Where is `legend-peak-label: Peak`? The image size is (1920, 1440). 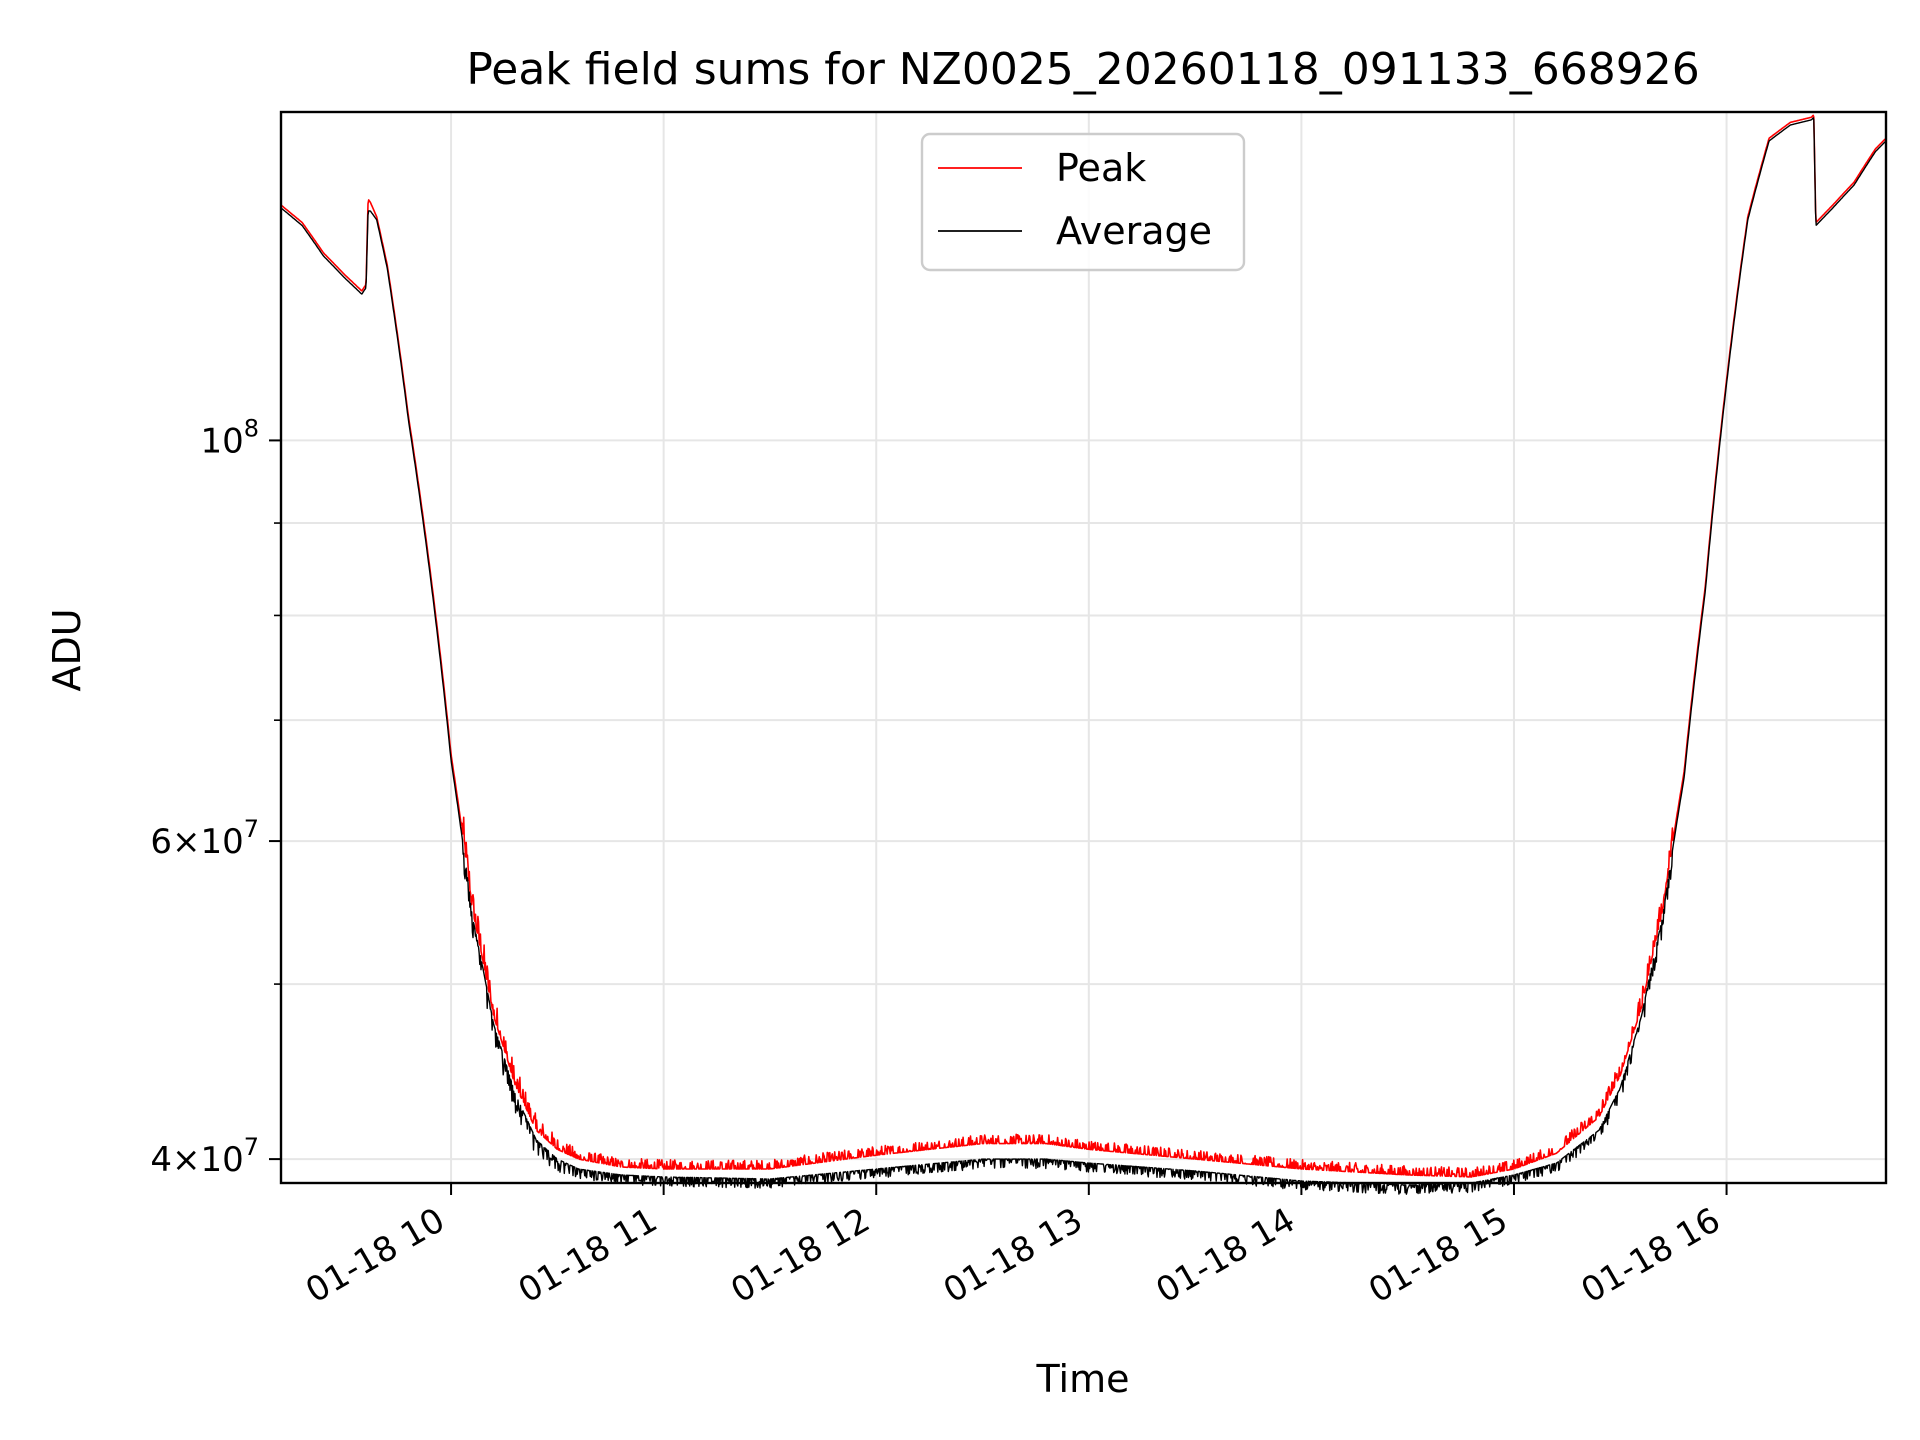
legend-peak-label: Peak is located at coordinates (1101, 168).